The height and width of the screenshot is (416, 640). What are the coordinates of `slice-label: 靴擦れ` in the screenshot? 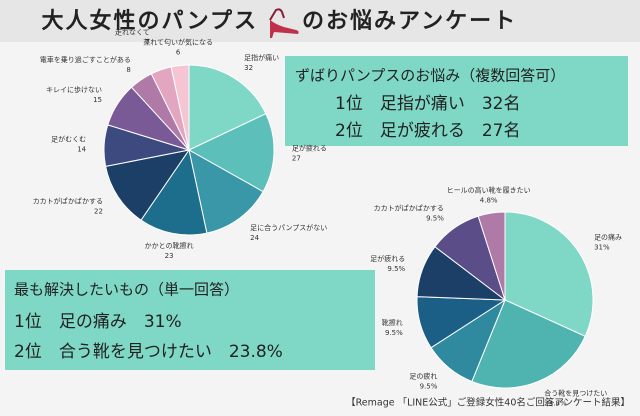 It's located at (392, 322).